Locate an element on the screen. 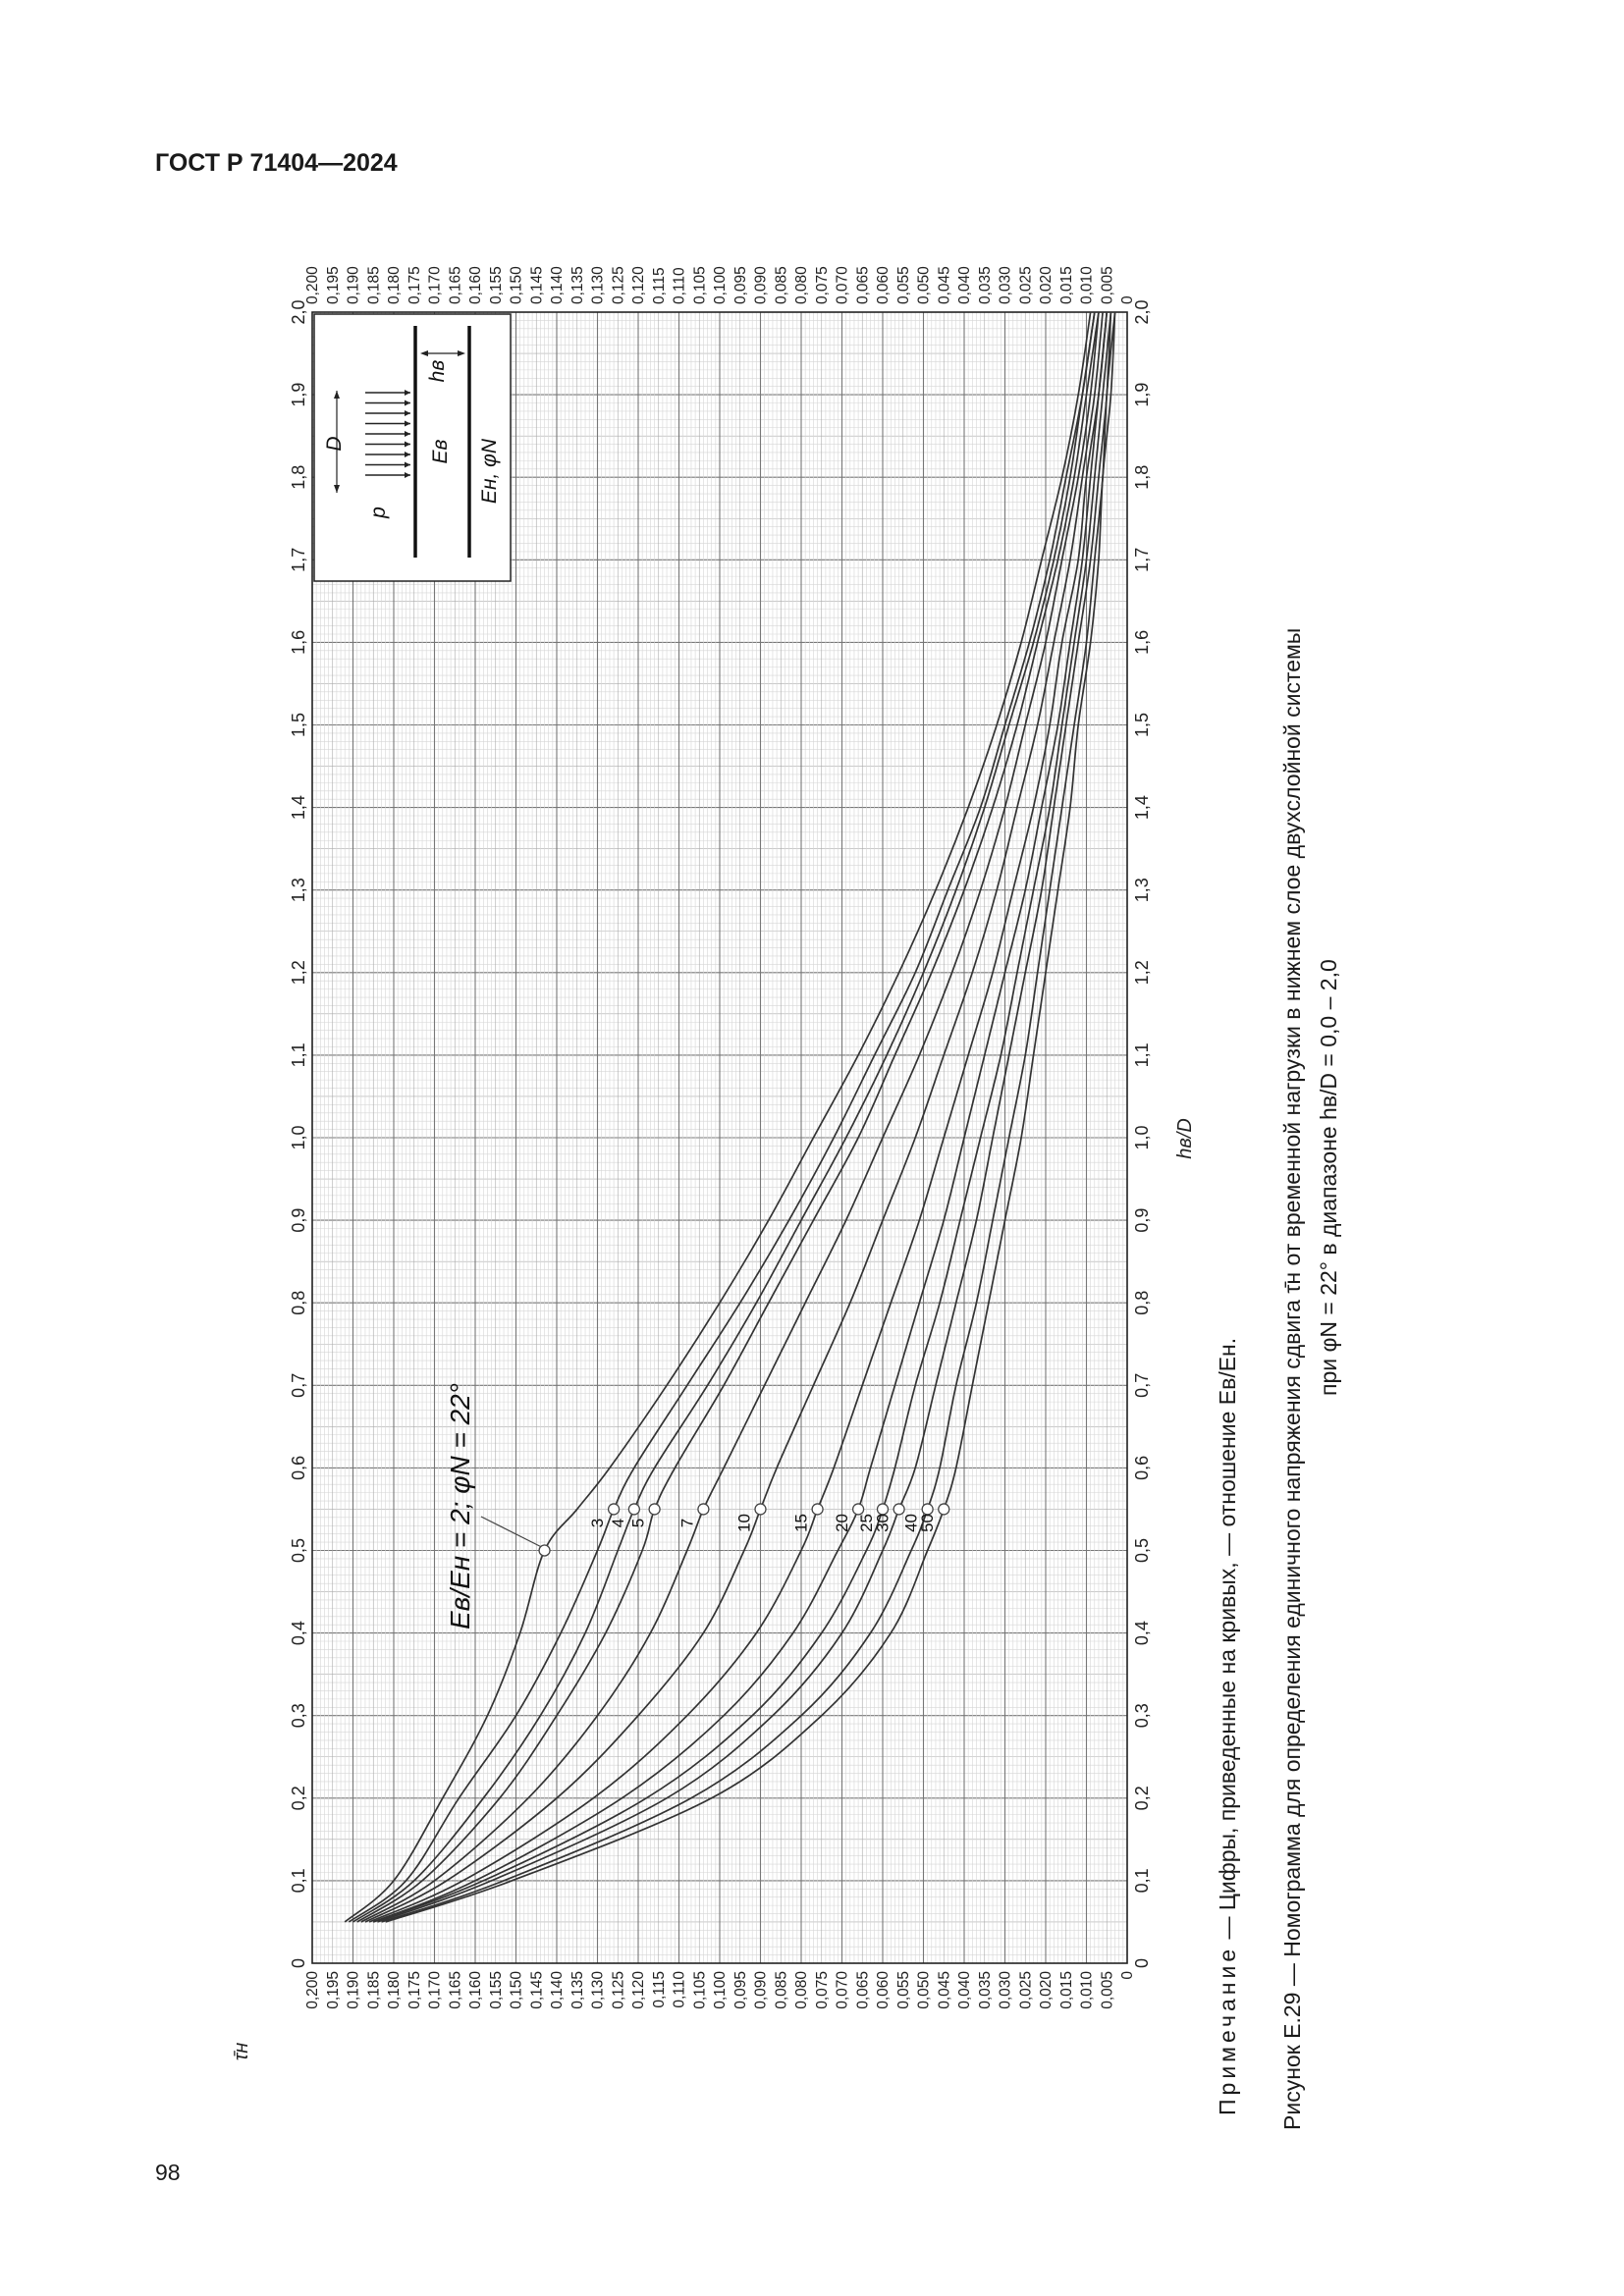 This screenshot has height=2296, width=1624. curve-label: 25 is located at coordinates (866, 1523).